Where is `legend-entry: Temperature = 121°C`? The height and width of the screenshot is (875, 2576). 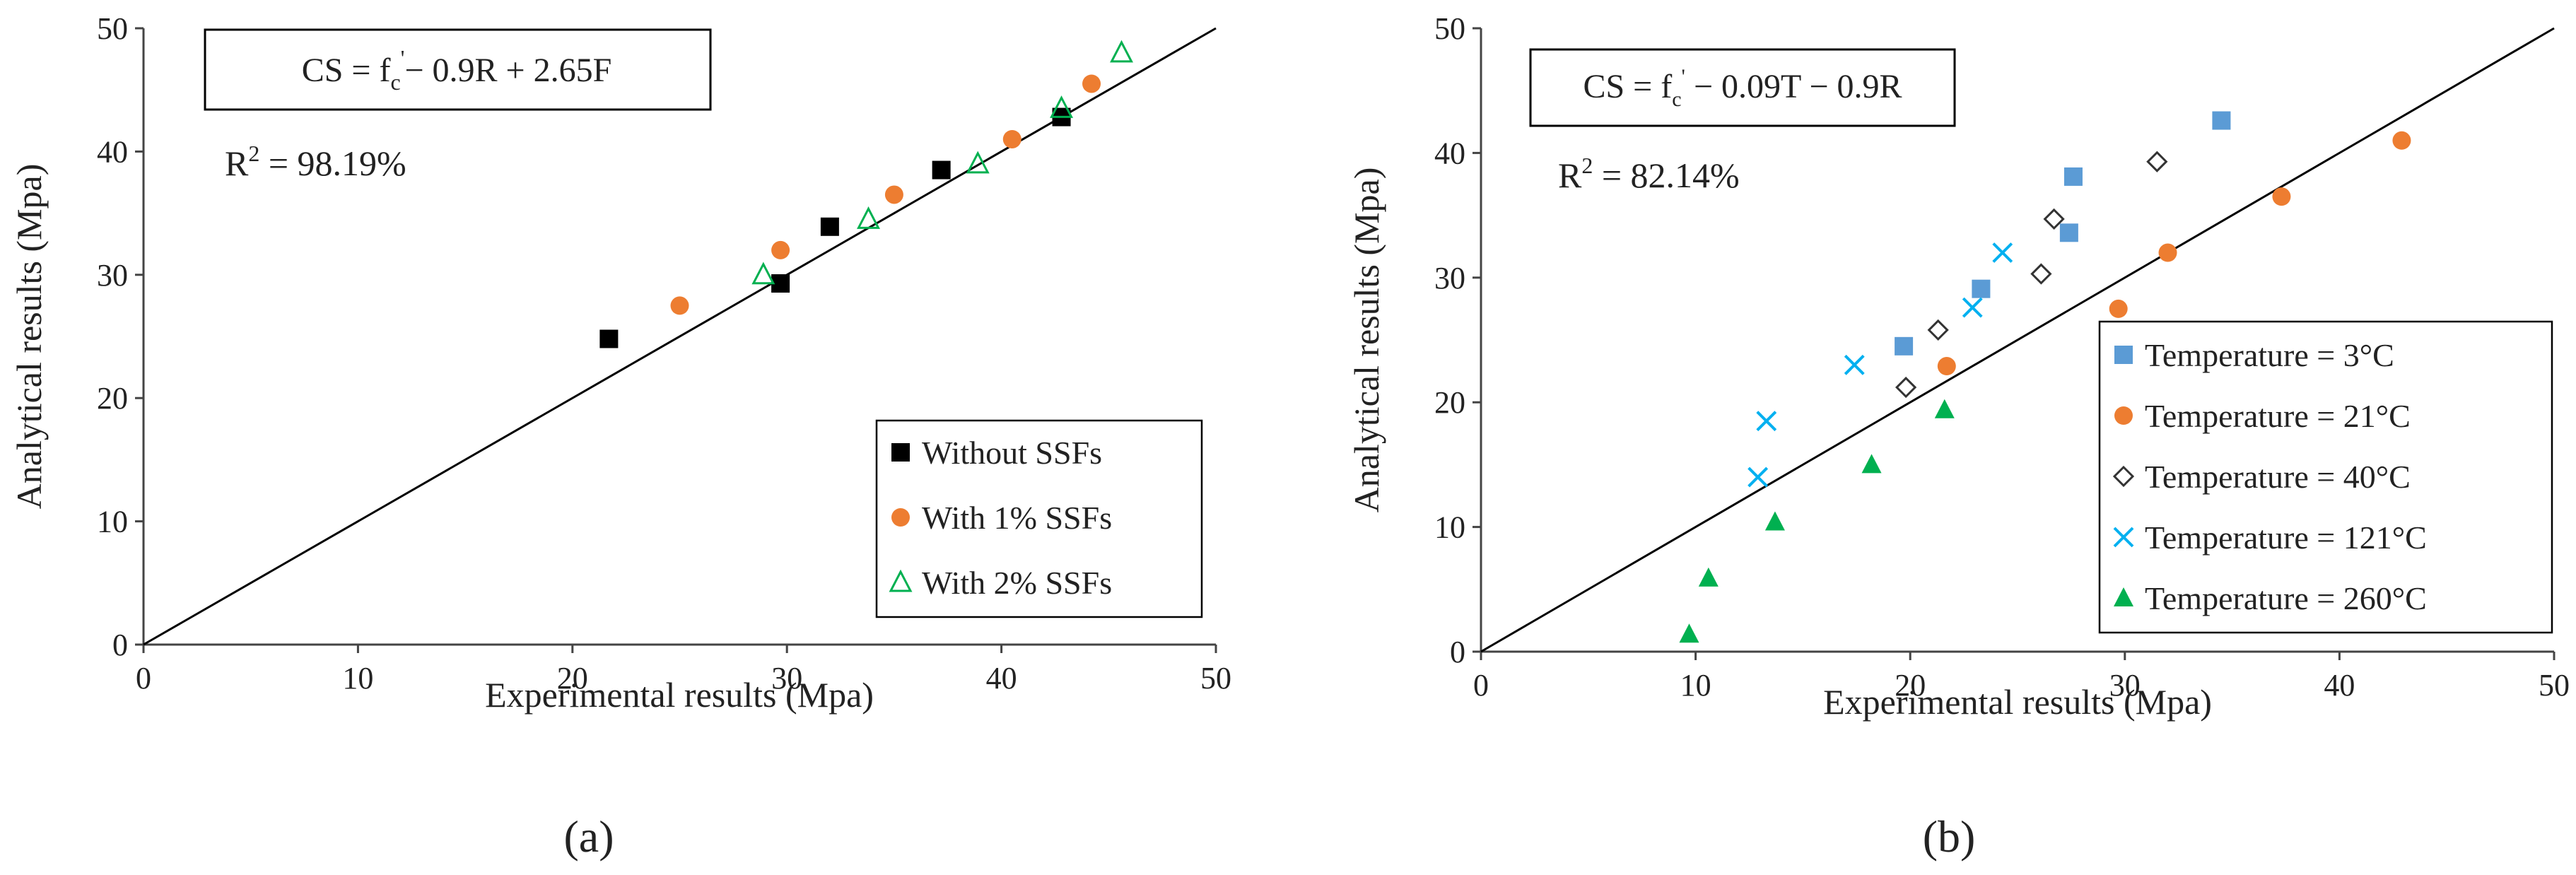 legend-entry: Temperature = 121°C is located at coordinates (2286, 537).